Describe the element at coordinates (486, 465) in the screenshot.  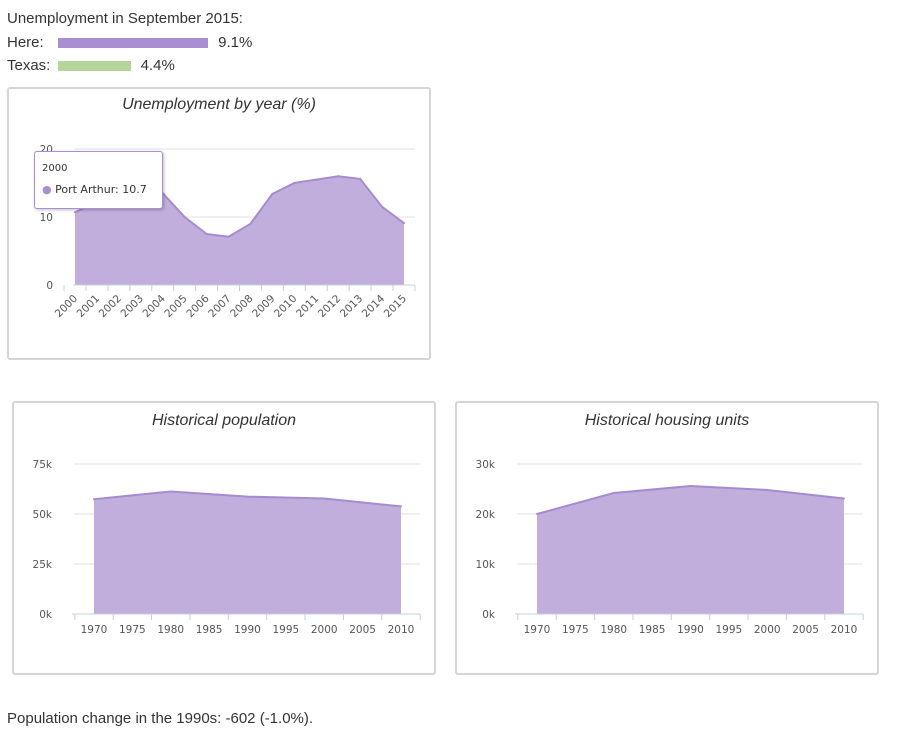
I see `y-tick-label: 30k` at that location.